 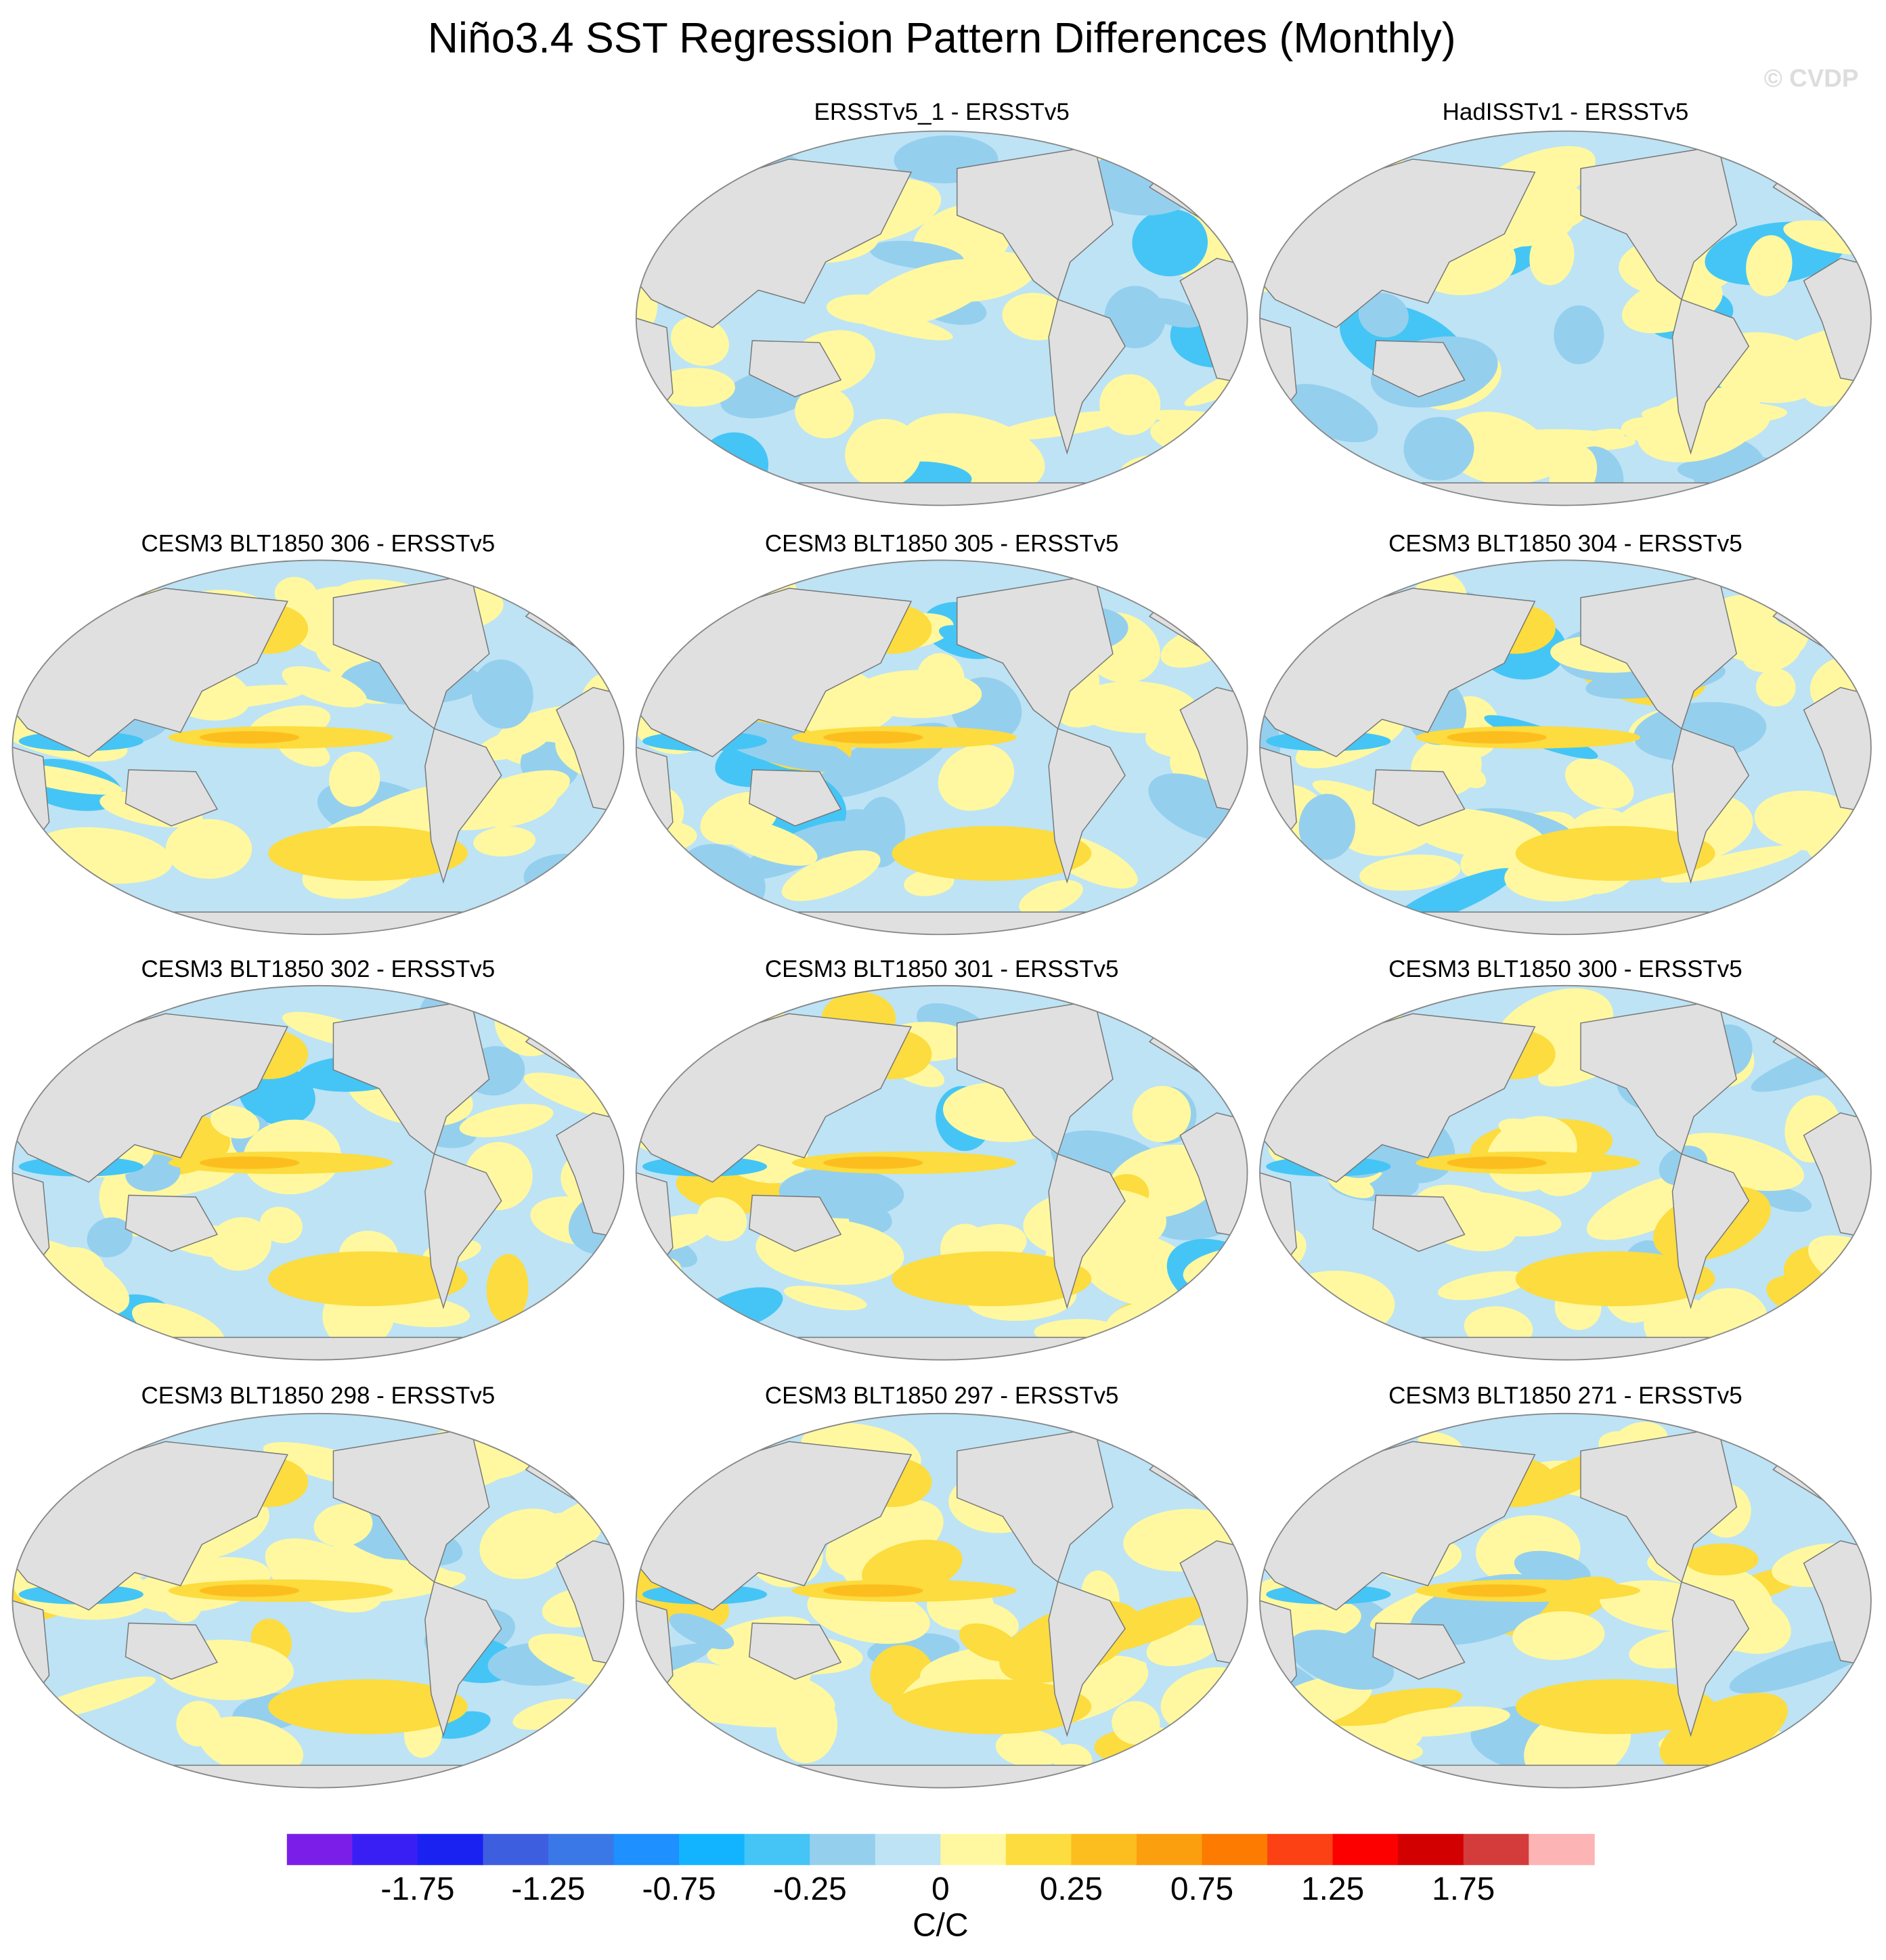 I want to click on panel-title: CESM3 BLT1850 271 - ERSSTv5, so click(x=1565, y=1395).